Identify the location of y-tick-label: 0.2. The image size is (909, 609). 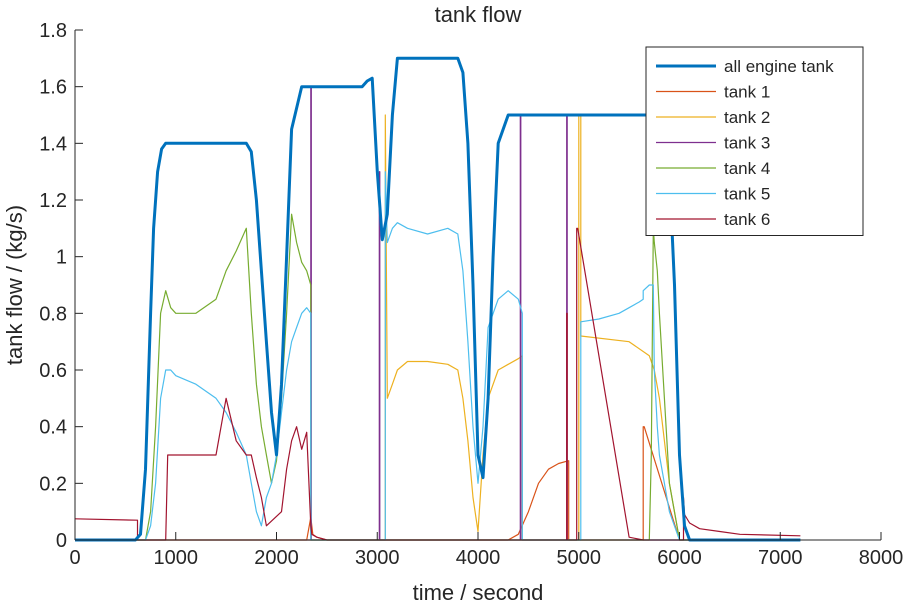
(53, 484).